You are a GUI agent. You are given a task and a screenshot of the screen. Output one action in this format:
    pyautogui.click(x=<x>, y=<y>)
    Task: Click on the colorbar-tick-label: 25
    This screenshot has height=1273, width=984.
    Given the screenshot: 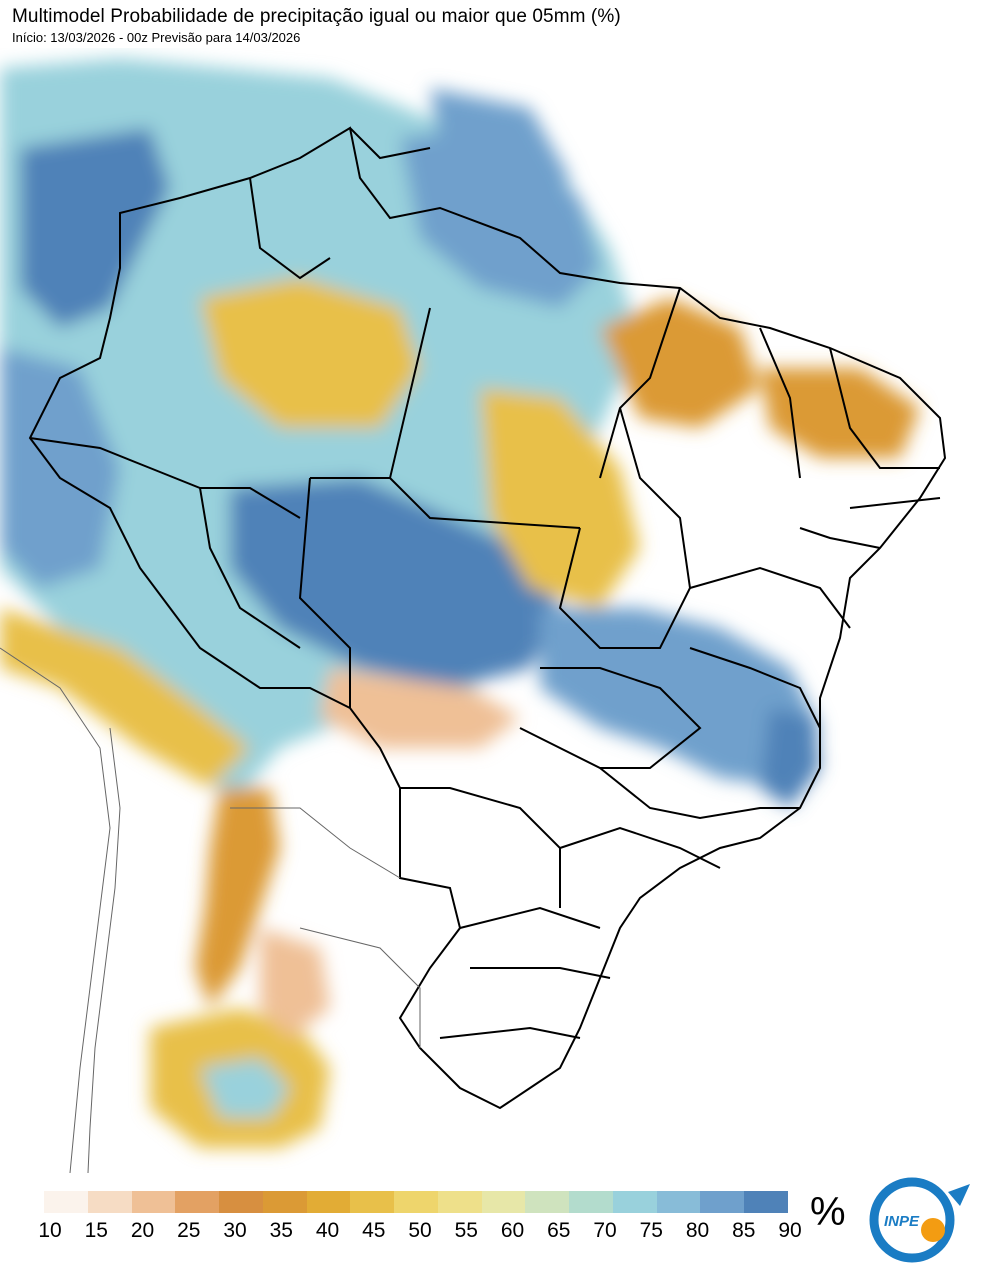 What is the action you would take?
    pyautogui.click(x=189, y=1230)
    